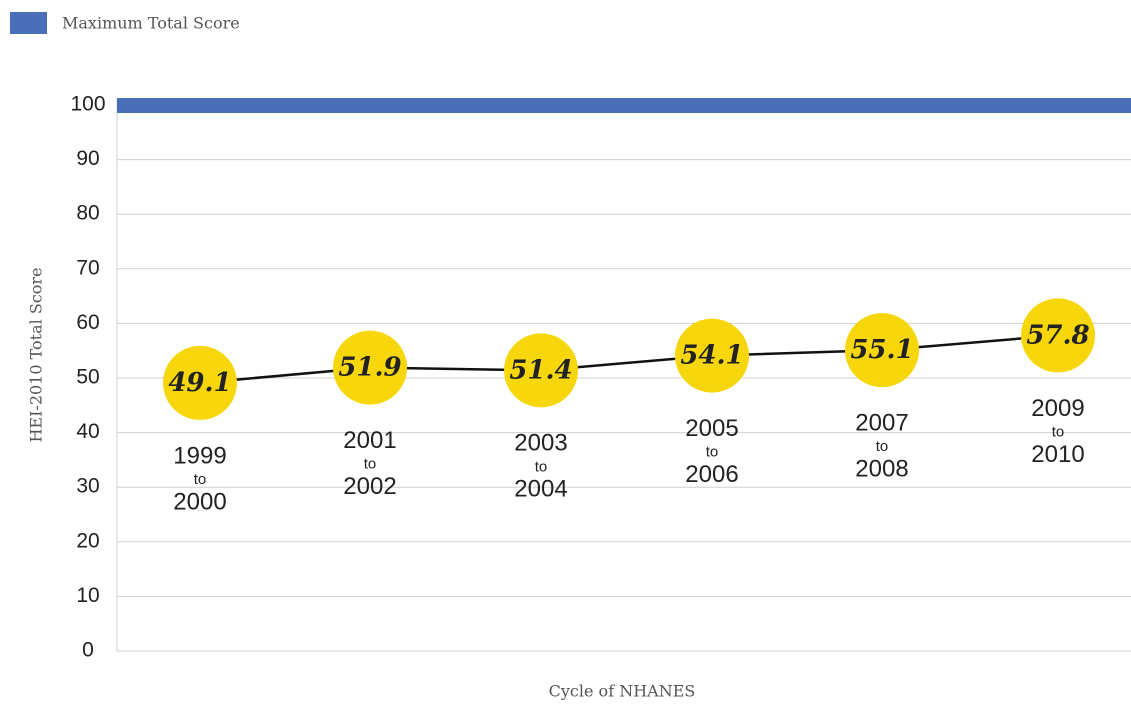  Describe the element at coordinates (88, 650) in the screenshot. I see `y-tick-label: 0` at that location.